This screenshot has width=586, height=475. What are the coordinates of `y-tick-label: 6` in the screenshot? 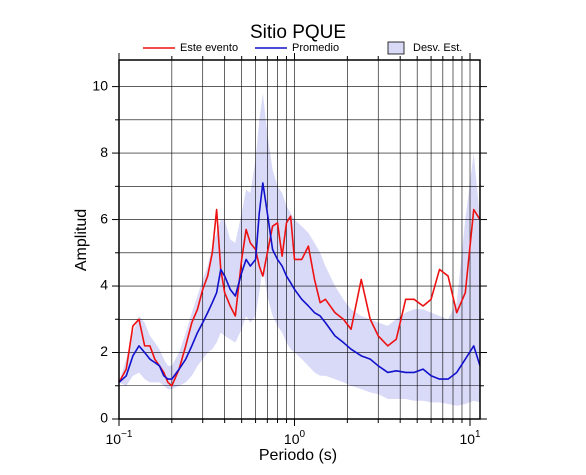 It's located at (104, 218).